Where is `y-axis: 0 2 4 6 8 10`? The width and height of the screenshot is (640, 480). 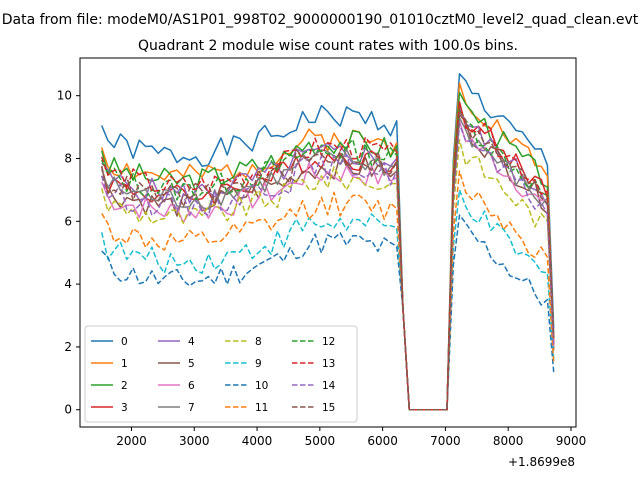 y-axis: 0 2 4 6 8 10 is located at coordinates (68, 253).